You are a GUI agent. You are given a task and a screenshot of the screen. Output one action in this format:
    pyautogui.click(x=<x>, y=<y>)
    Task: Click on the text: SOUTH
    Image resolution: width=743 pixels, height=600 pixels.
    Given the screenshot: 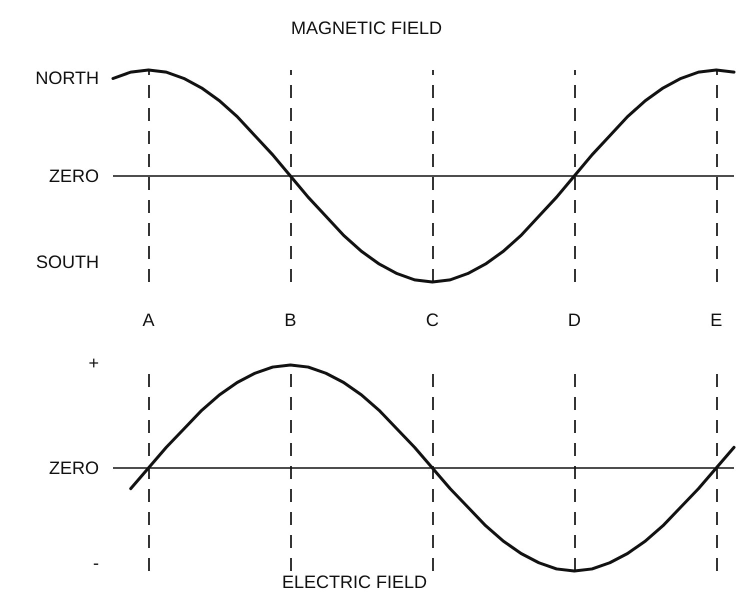 What is the action you would take?
    pyautogui.click(x=67, y=262)
    